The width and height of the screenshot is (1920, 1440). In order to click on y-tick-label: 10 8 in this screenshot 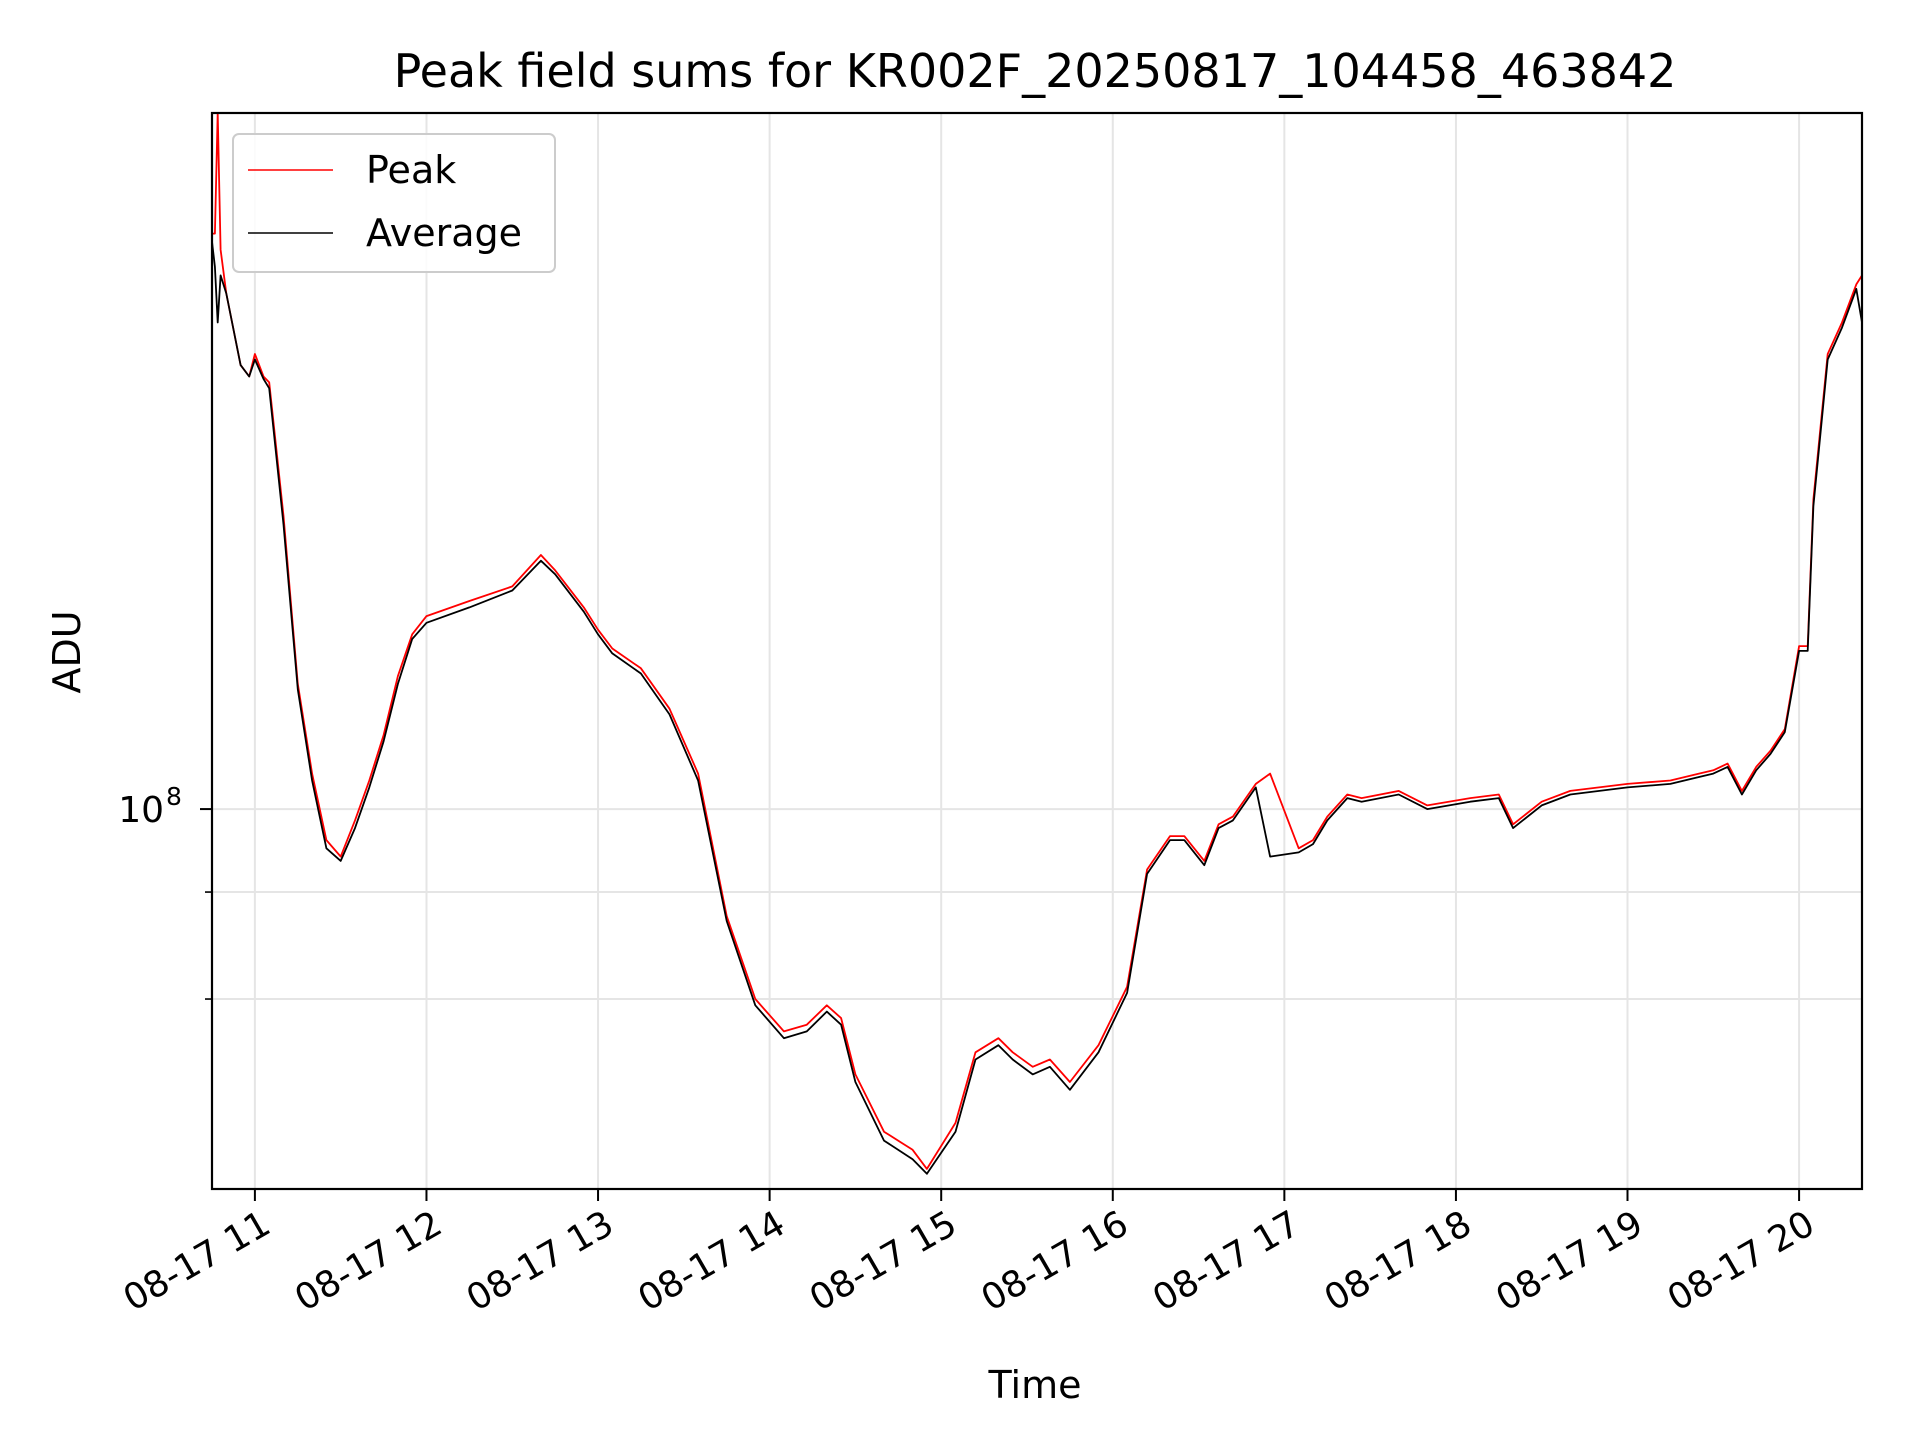, I will do `click(150, 806)`.